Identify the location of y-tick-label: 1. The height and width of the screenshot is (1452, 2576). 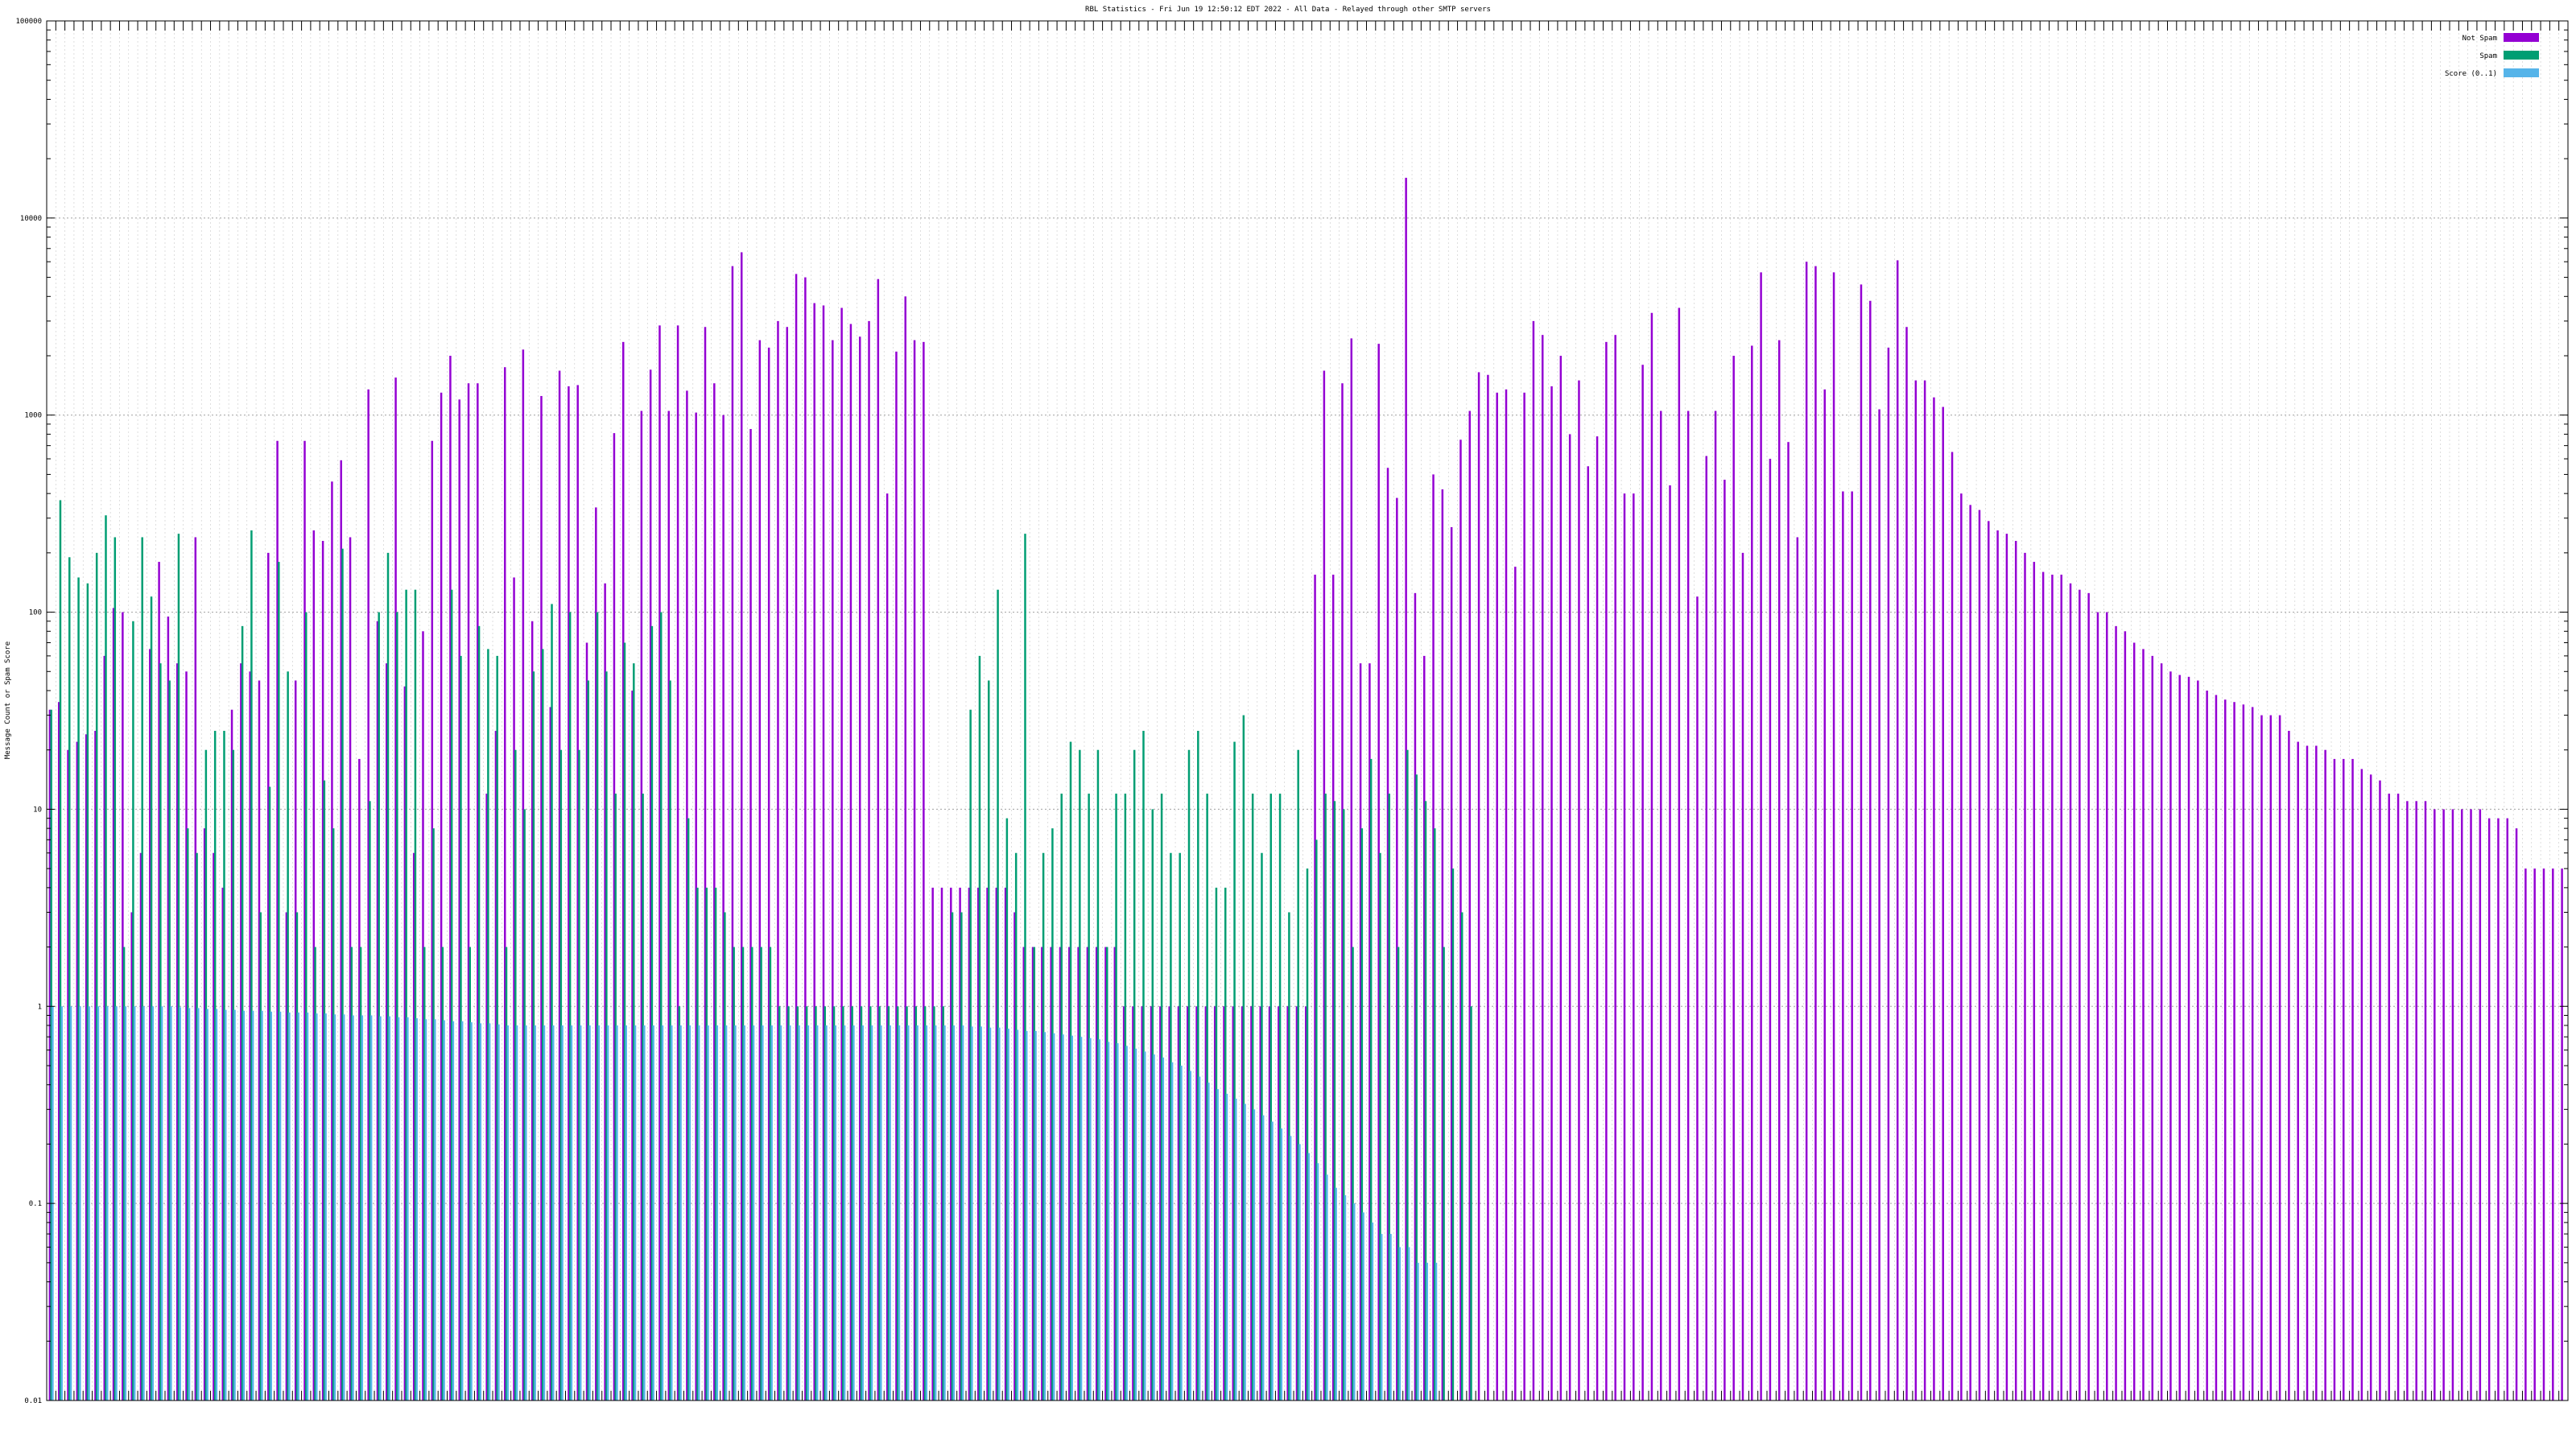
(40, 1007).